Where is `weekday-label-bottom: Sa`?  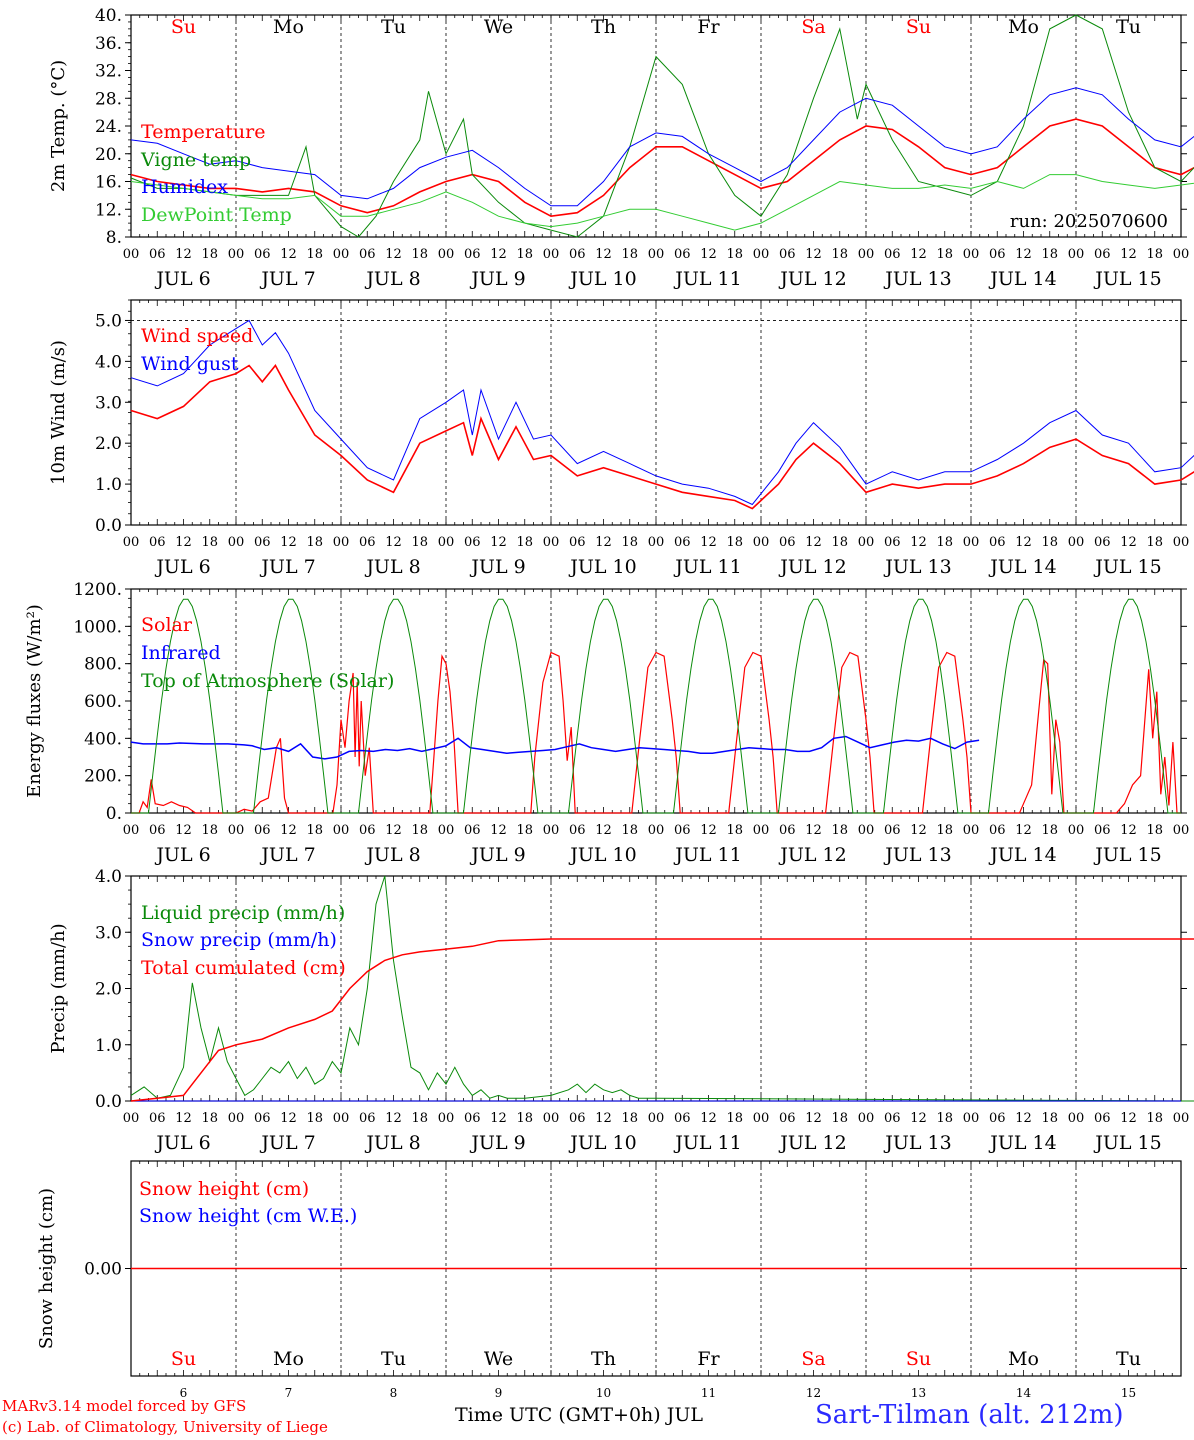 weekday-label-bottom: Sa is located at coordinates (813, 1359).